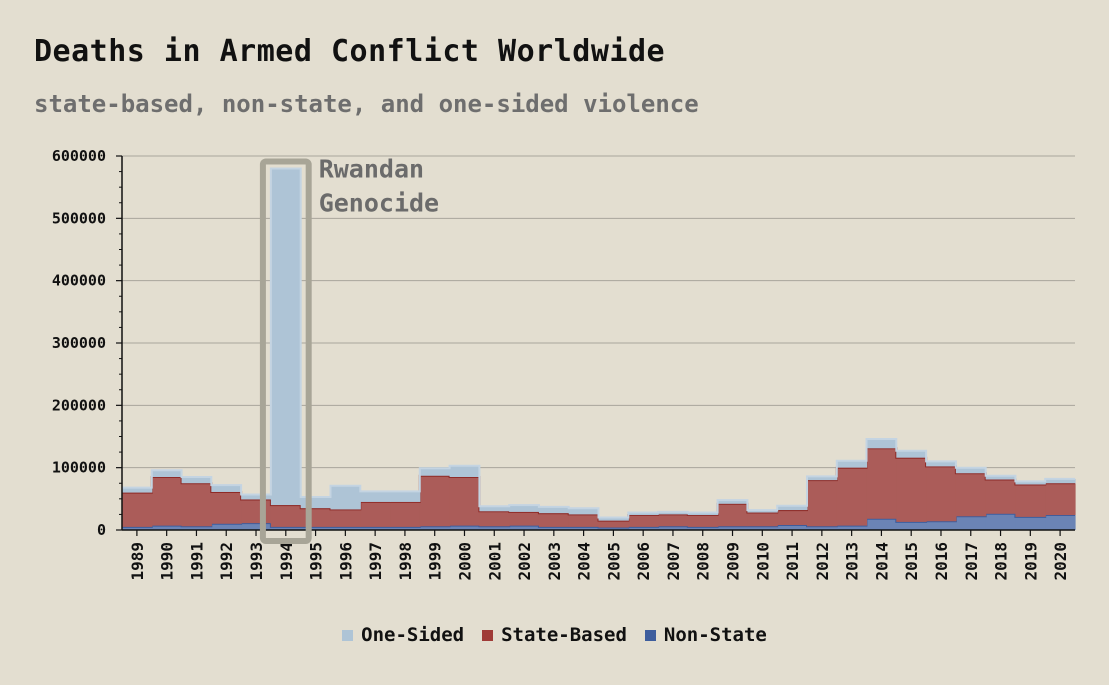 The image size is (1109, 685). What do you see at coordinates (584, 561) in the screenshot?
I see `x-tick-label-2004: 2004` at bounding box center [584, 561].